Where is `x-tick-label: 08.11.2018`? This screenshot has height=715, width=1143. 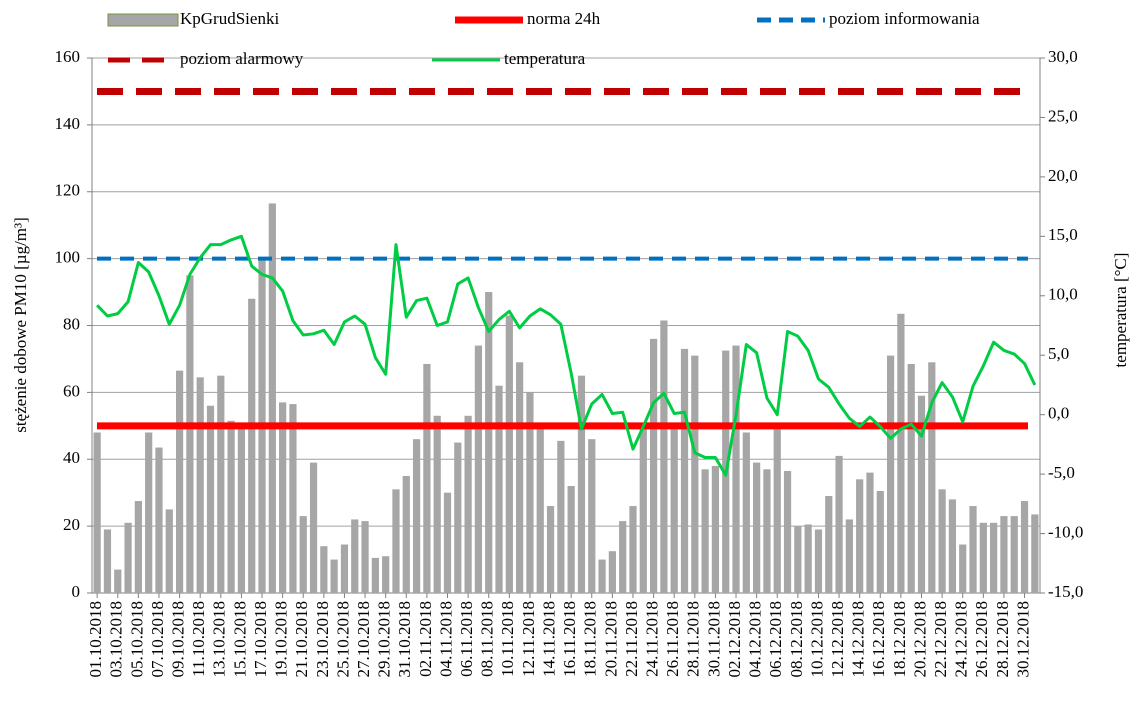
x-tick-label: 08.11.2018 is located at coordinates (487, 639).